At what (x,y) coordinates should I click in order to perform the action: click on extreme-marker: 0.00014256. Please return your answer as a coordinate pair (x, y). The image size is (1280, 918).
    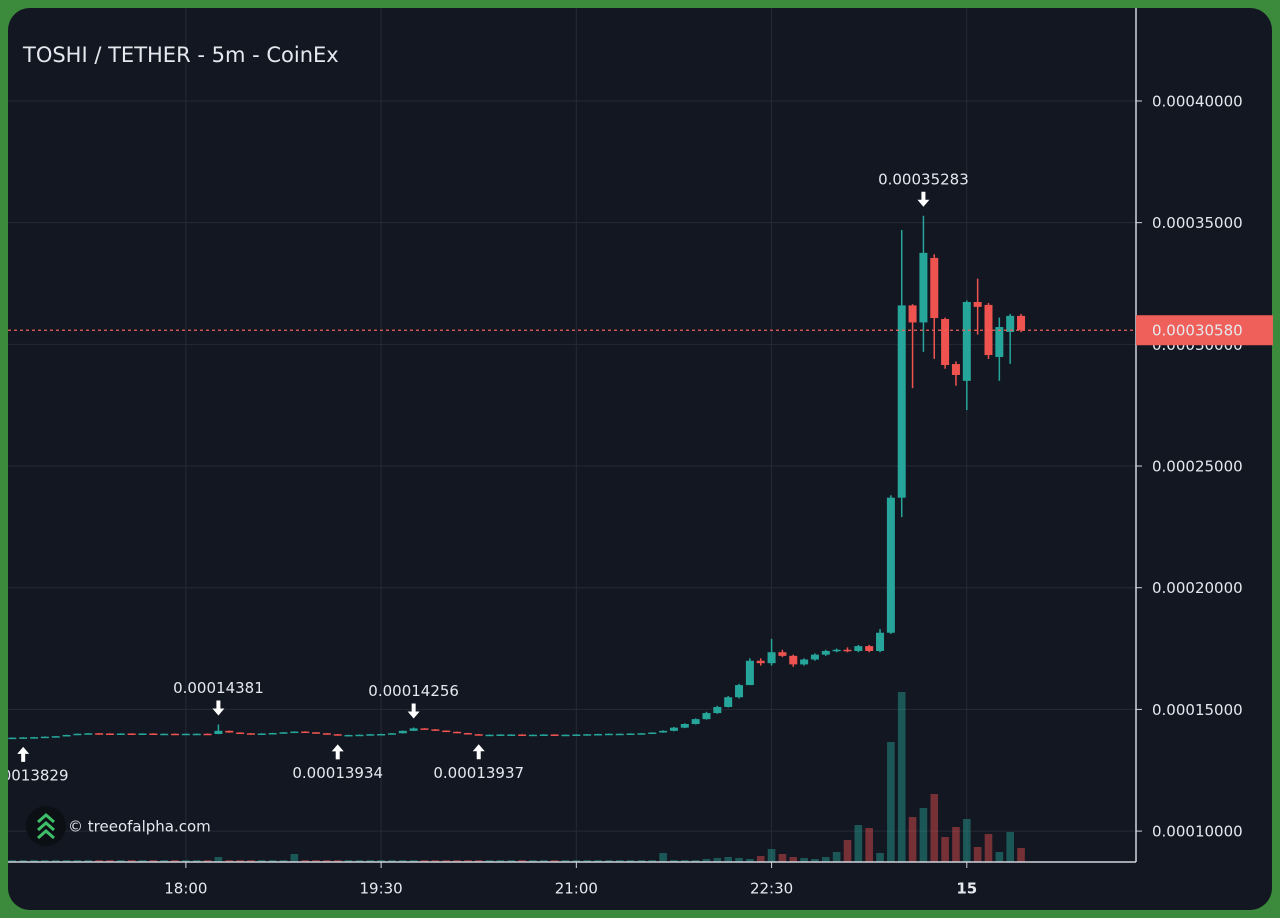
    Looking at the image, I should click on (413, 700).